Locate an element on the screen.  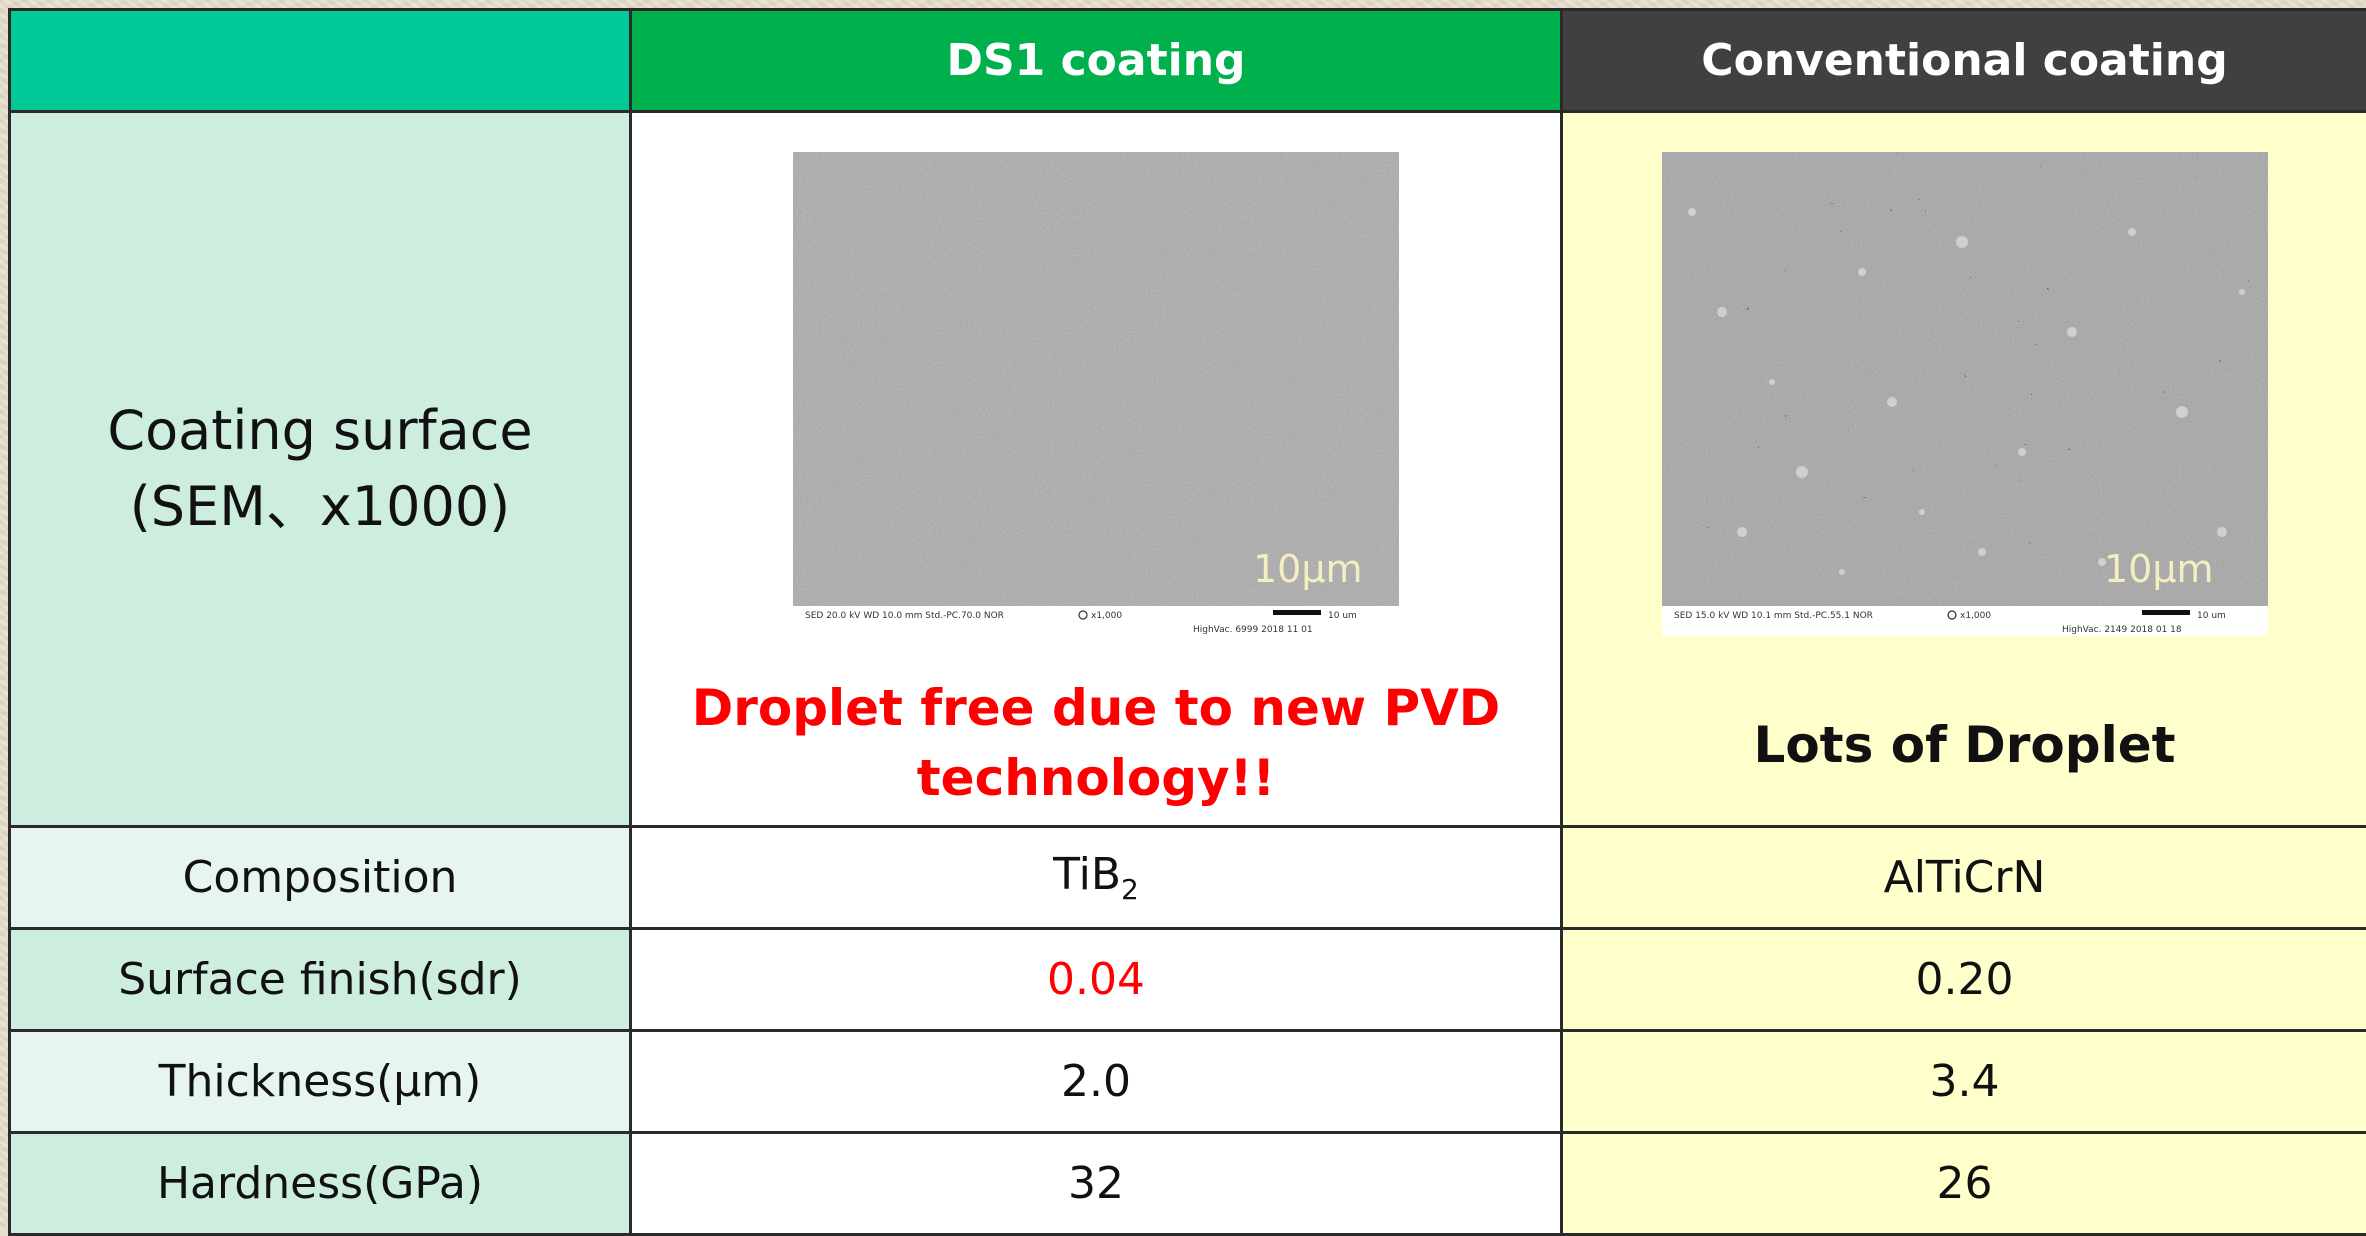
hardness-label: Hardness(GPa) is located at coordinates (320, 1184).